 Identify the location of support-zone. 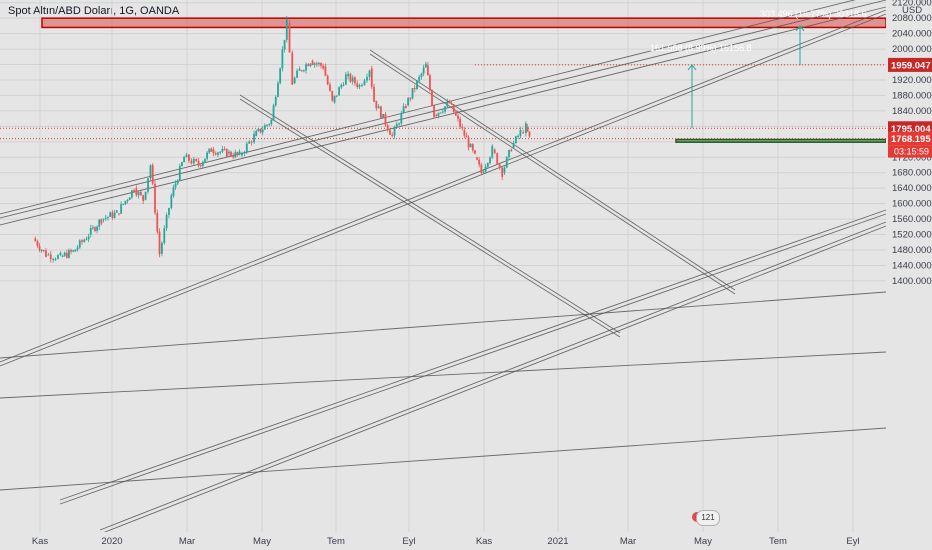
(781, 140).